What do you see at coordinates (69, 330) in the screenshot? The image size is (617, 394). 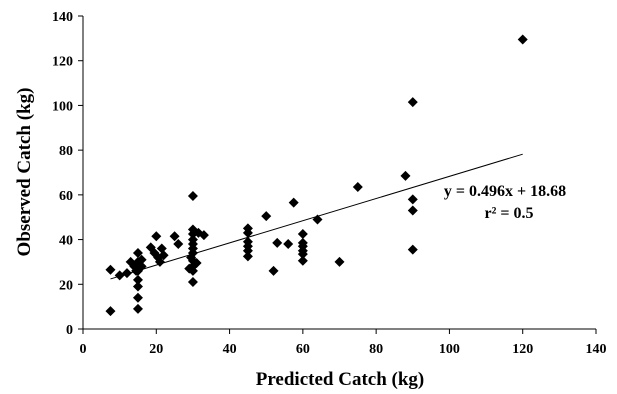 I see `y-tick-label: 0` at bounding box center [69, 330].